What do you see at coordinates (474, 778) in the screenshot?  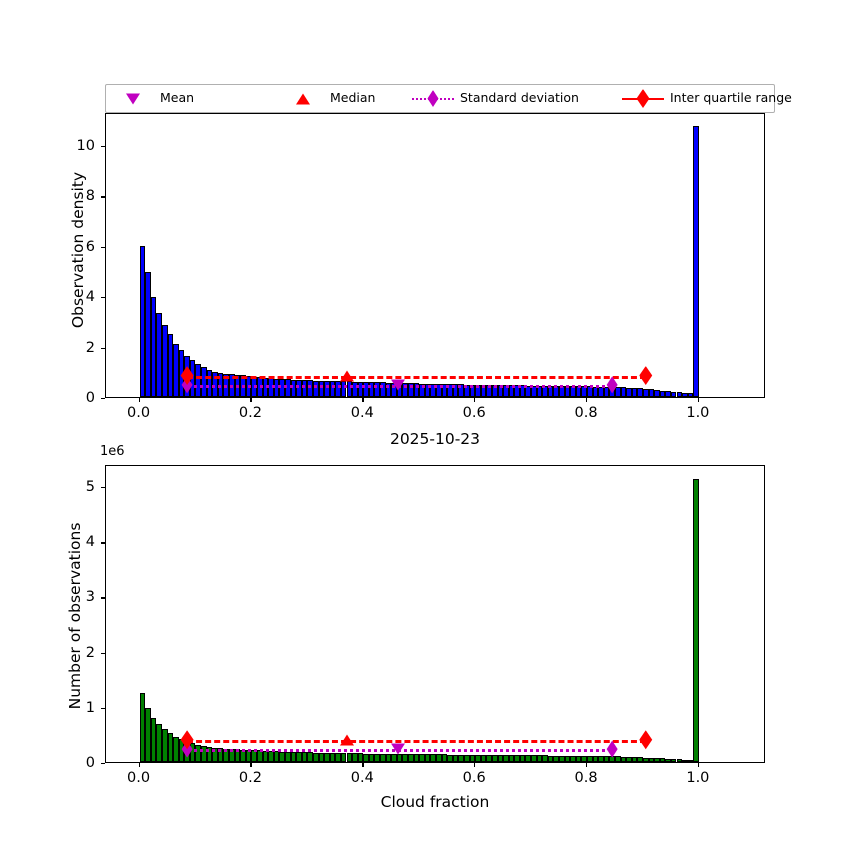 I see `x-axis-tick-label: 0.6` at bounding box center [474, 778].